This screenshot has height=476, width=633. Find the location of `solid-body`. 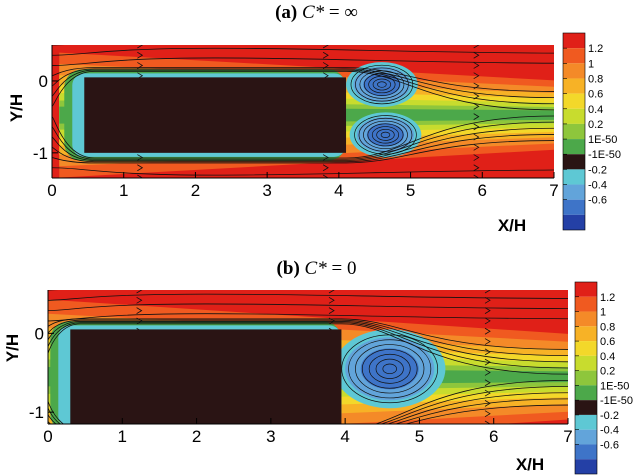

solid-body is located at coordinates (215, 115).